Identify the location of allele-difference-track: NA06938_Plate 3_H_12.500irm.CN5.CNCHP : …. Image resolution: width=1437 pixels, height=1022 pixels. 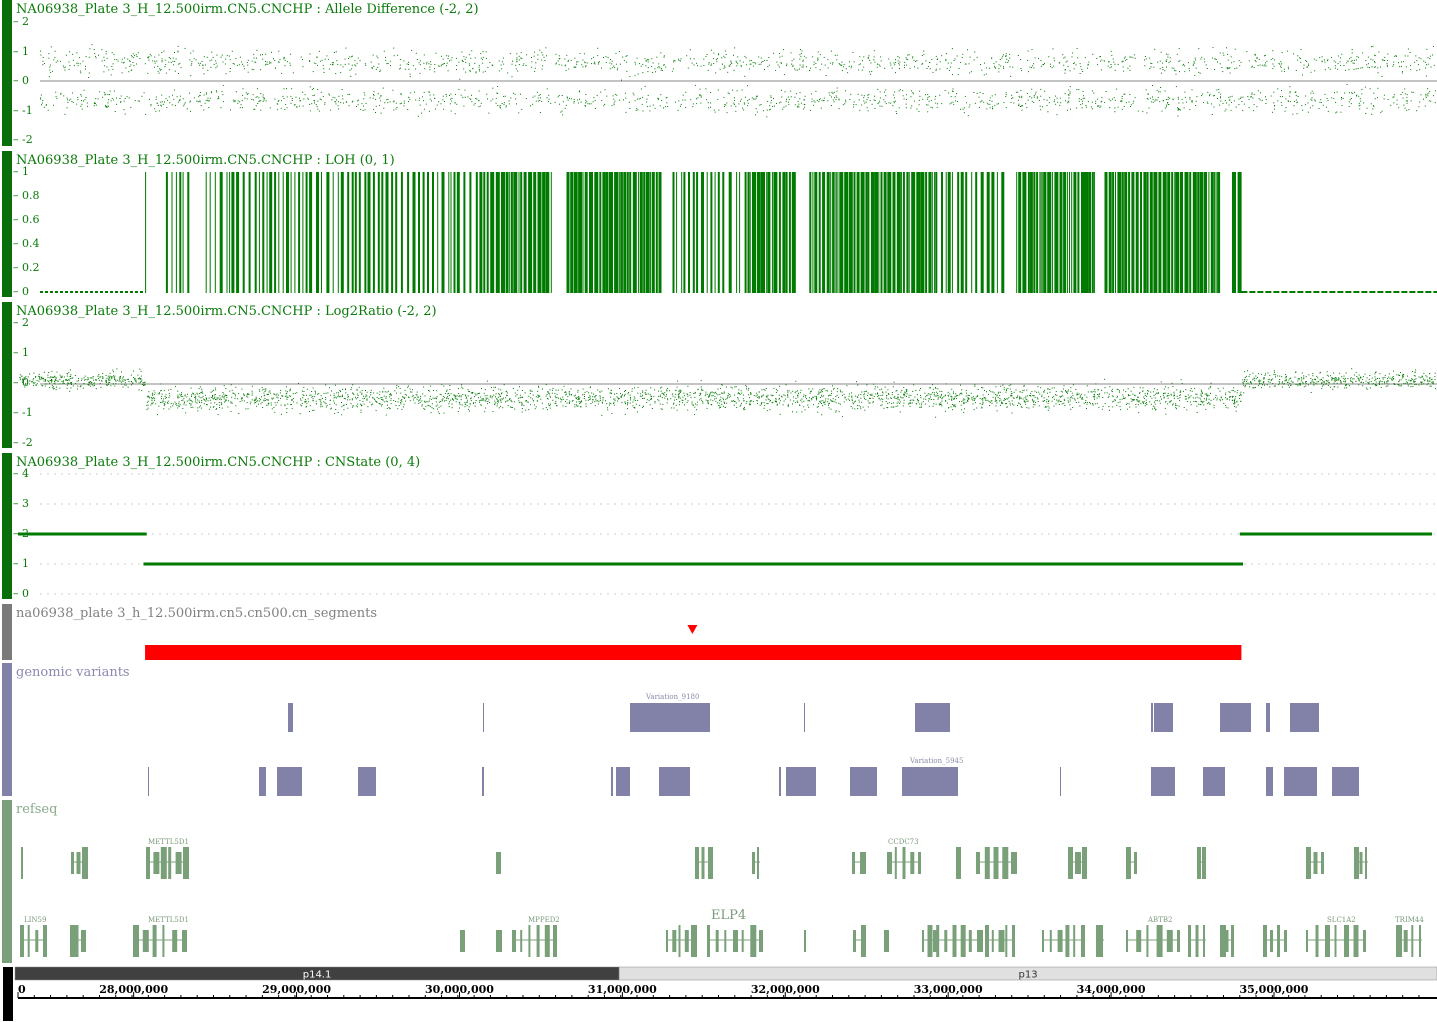
(718, 74).